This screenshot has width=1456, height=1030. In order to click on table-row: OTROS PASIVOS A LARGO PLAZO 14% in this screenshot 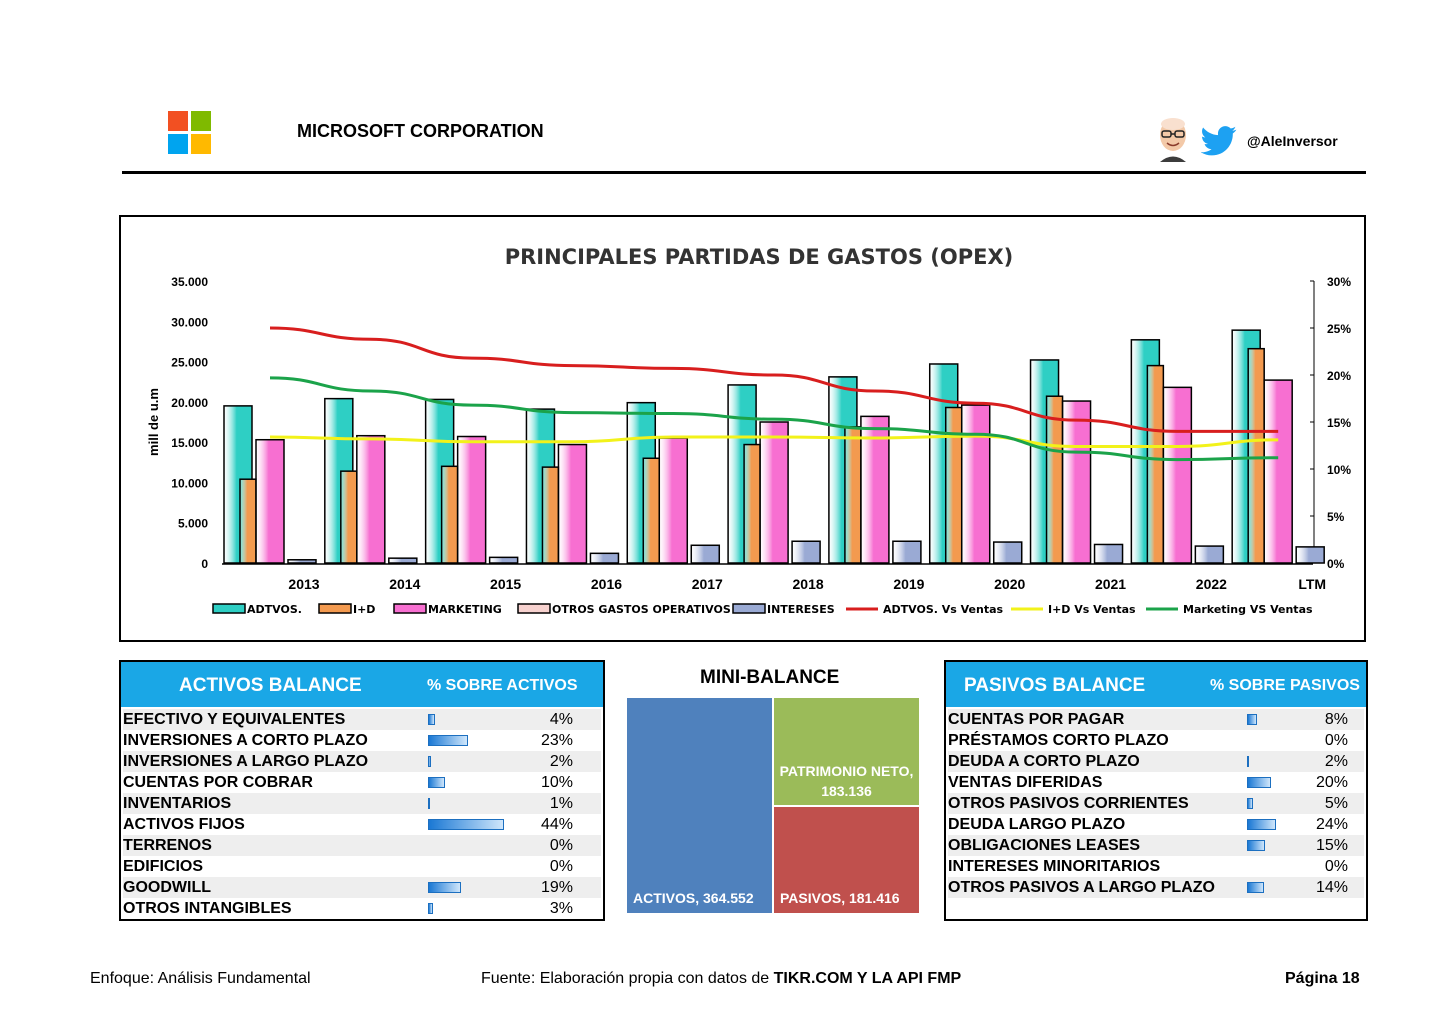, I will do `click(1156, 887)`.